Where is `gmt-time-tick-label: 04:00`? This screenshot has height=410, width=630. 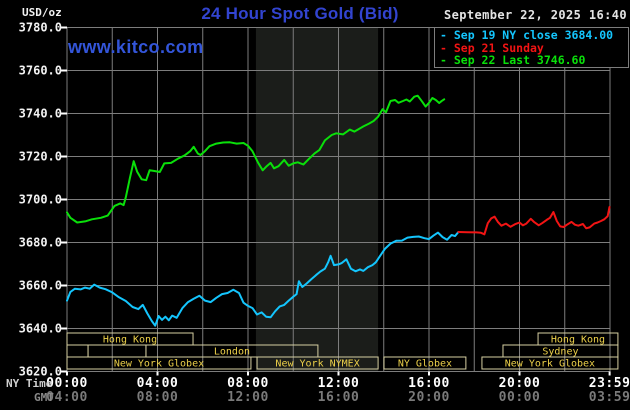 gmt-time-tick-label: 04:00 is located at coordinates (67, 397).